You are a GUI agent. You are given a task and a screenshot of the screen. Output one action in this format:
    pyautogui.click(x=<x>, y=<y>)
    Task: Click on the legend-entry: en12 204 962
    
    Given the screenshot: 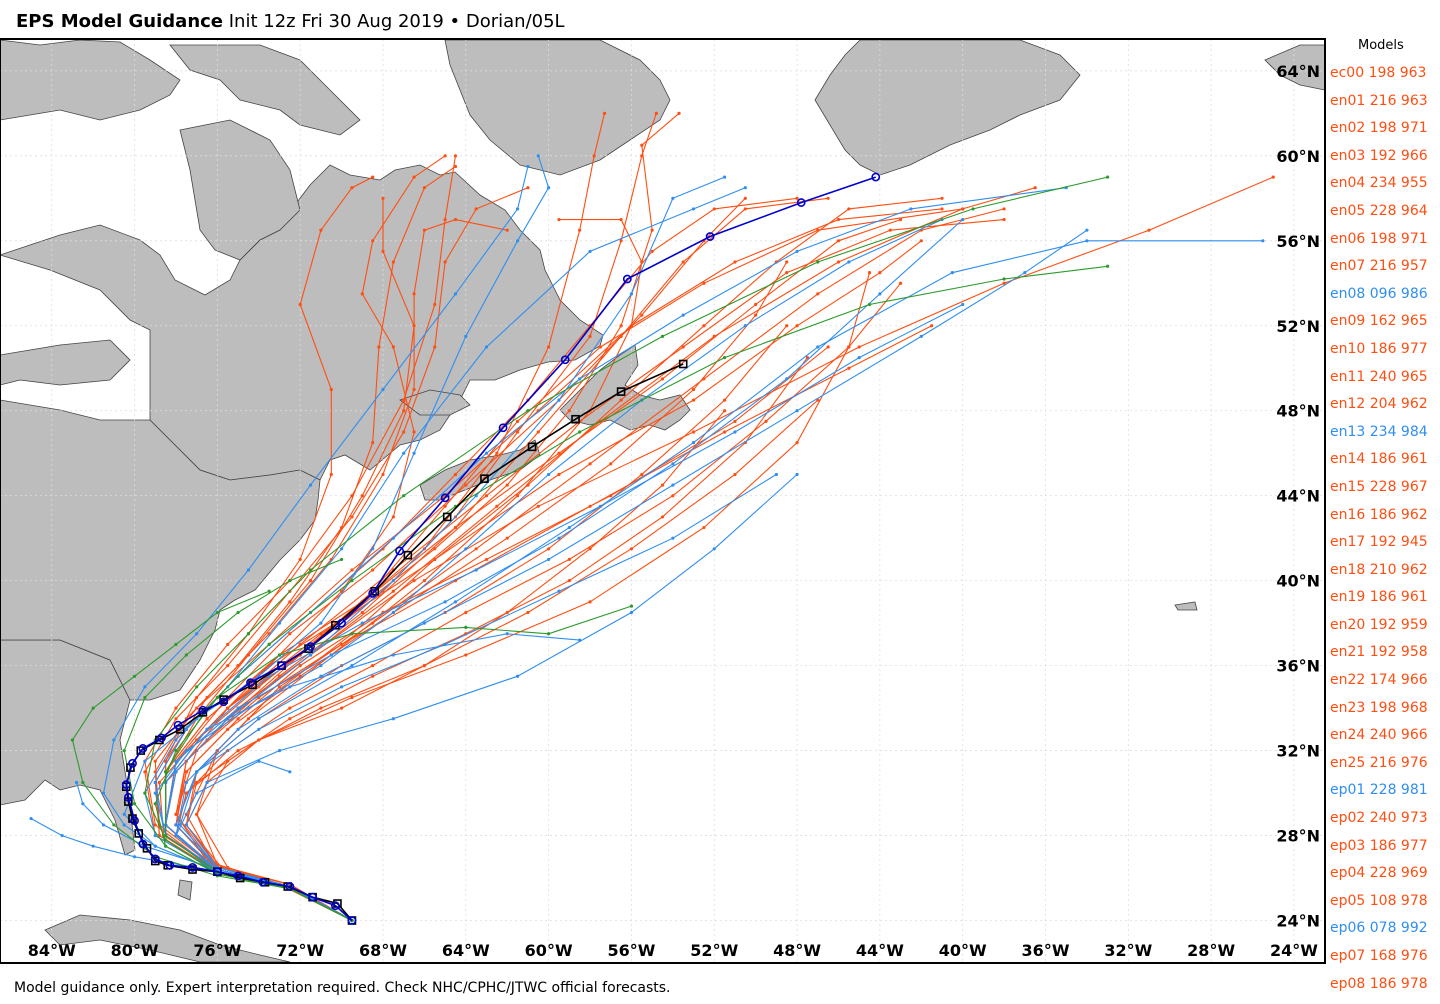 What is the action you would take?
    pyautogui.click(x=1379, y=404)
    